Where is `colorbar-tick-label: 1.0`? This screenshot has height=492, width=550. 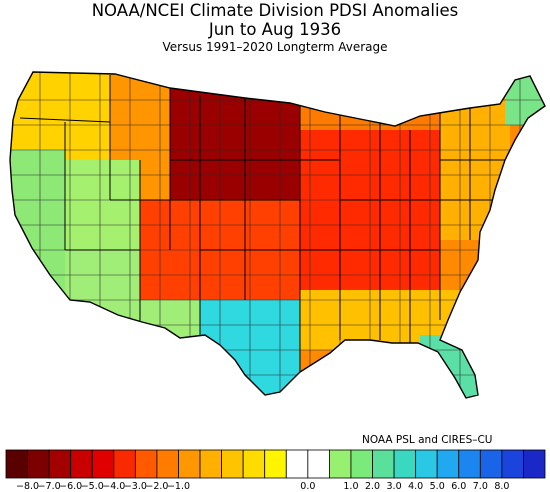 colorbar-tick-label: 1.0 is located at coordinates (350, 486).